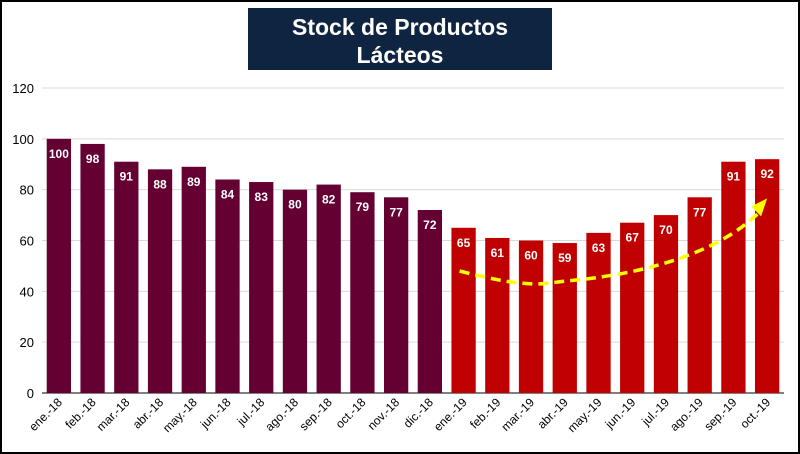 This screenshot has width=800, height=454. I want to click on y-tick-label: 120, so click(23, 88).